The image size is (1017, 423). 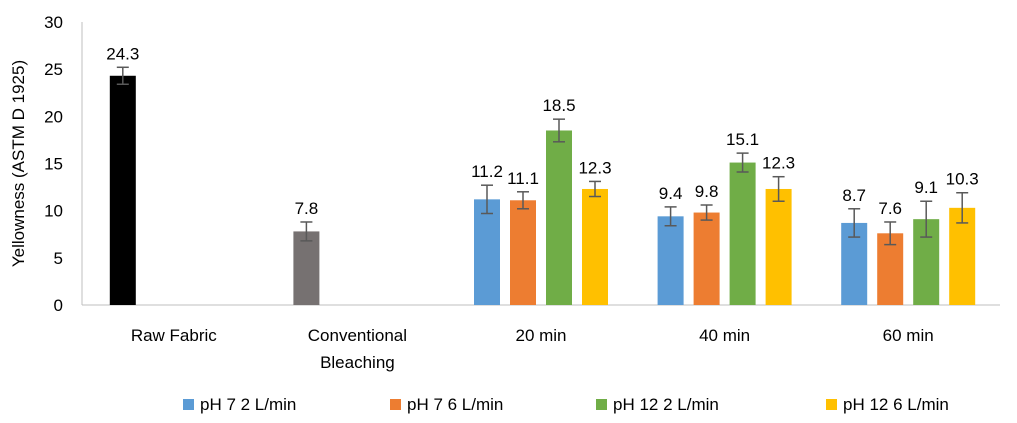 I want to click on series-1-group-2-data-label: 7.6, so click(x=890, y=208).